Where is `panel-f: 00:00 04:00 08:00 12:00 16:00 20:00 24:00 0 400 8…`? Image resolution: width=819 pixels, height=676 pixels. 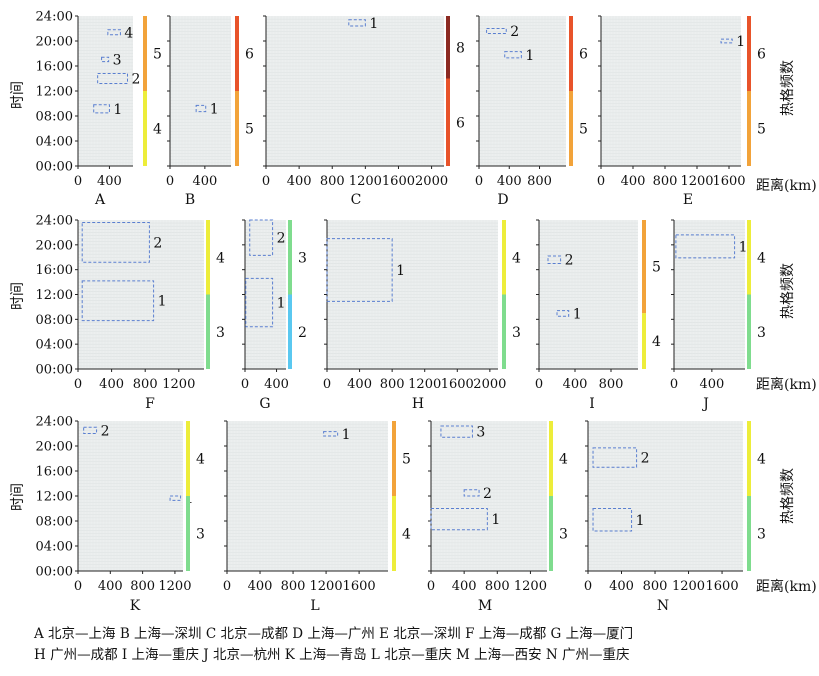
panel-f: 00:00 04:00 08:00 12:00 16:00 20:00 24:00 0 400 8… is located at coordinates (130, 313).